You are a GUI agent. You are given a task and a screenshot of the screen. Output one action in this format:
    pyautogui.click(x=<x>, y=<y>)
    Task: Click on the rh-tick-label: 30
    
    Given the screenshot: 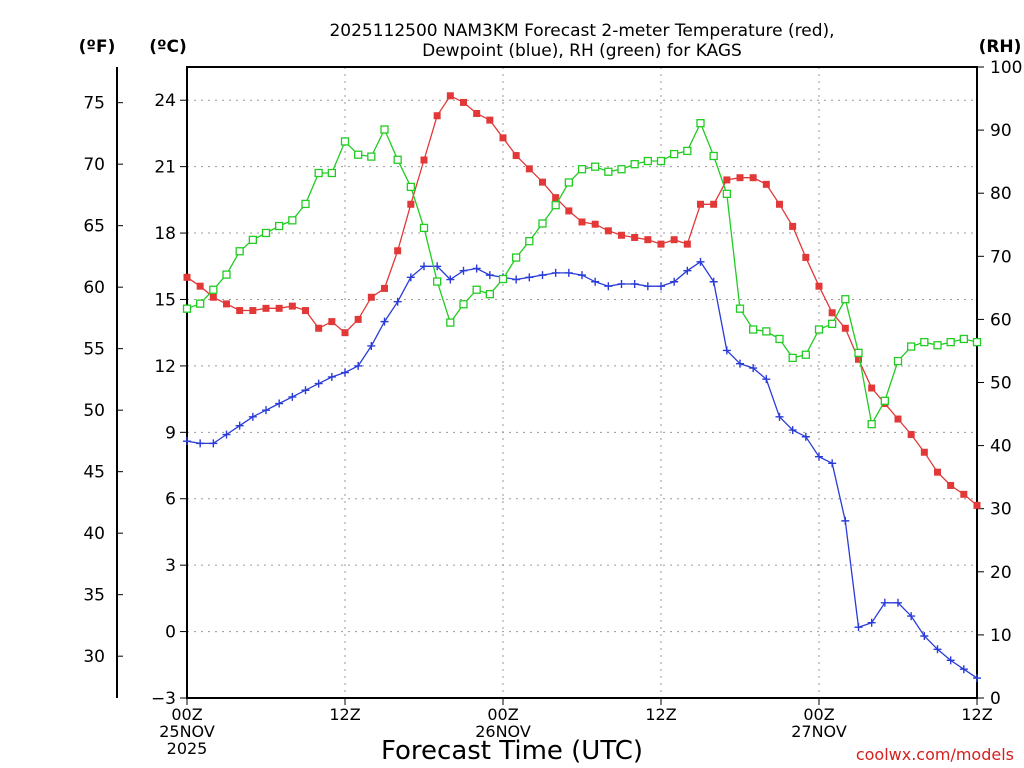 What is the action you would take?
    pyautogui.click(x=1001, y=510)
    